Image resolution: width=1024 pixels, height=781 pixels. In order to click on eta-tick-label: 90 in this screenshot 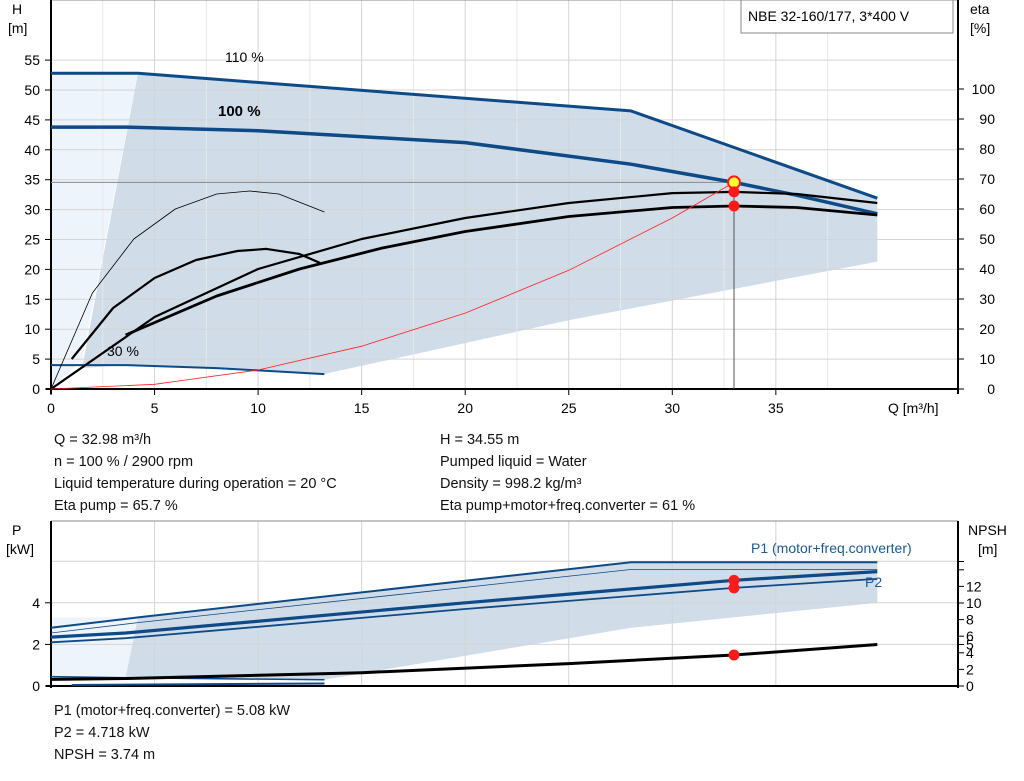, I will do `click(987, 119)`.